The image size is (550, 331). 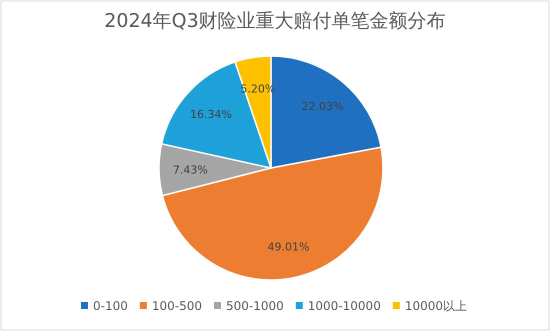 I want to click on legend-label: 1000-10000, so click(x=344, y=306).